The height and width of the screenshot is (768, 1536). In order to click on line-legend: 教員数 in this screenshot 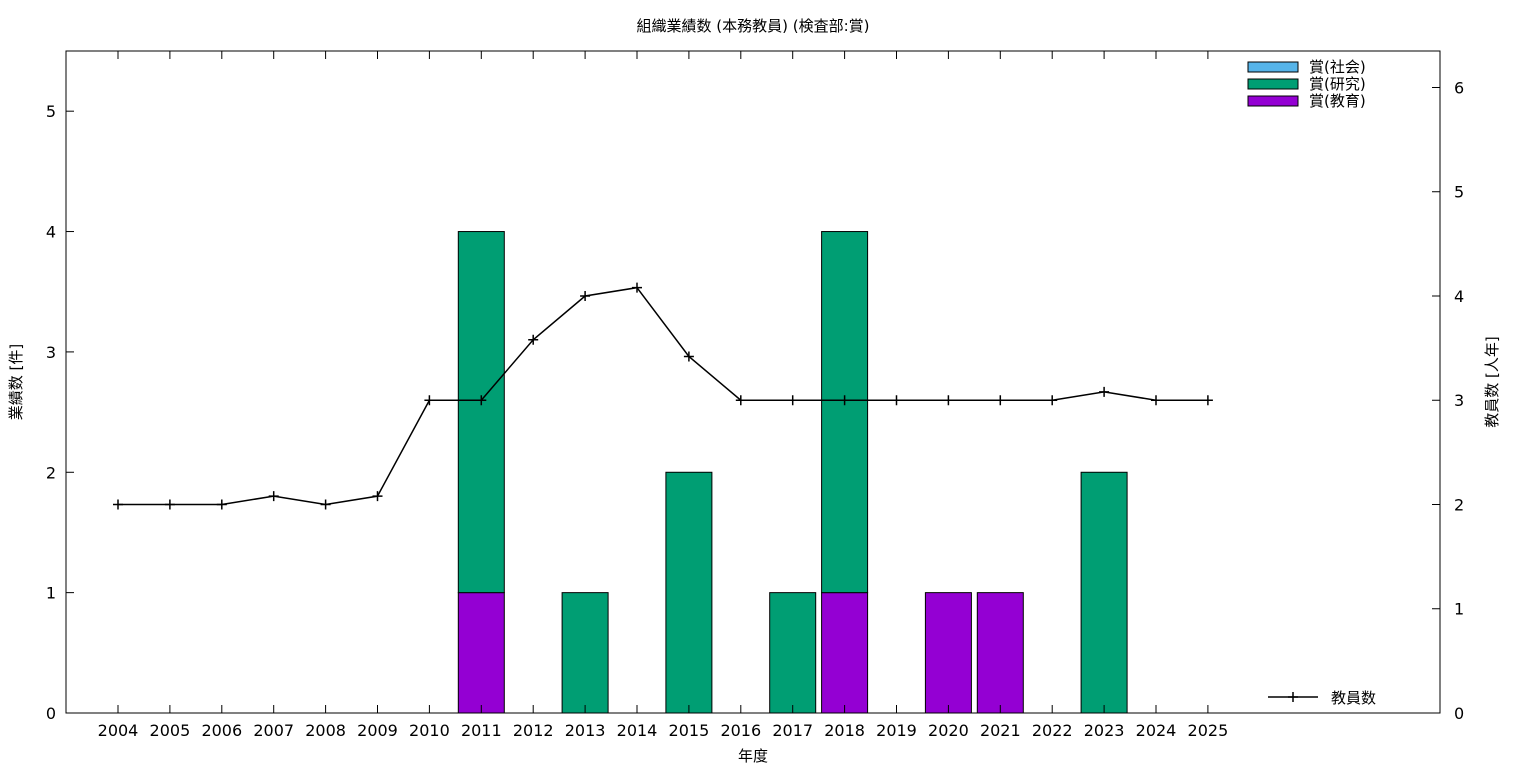, I will do `click(1322, 698)`.